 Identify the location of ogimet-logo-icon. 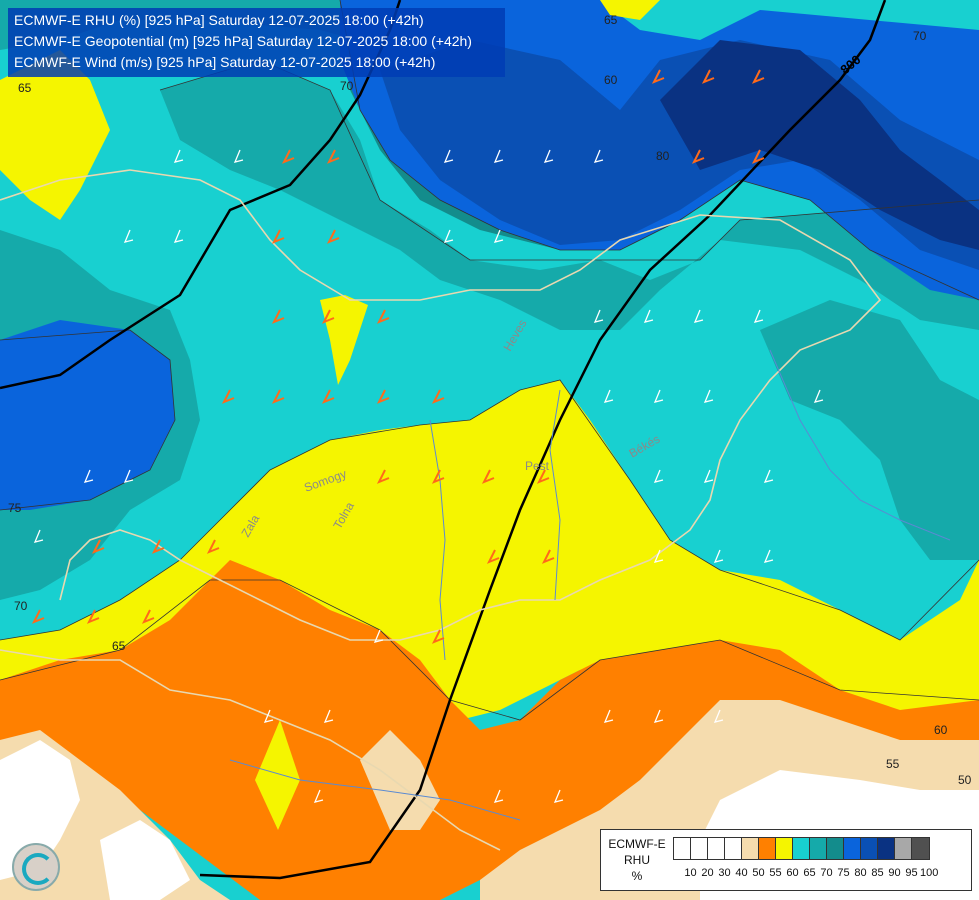
(36, 867).